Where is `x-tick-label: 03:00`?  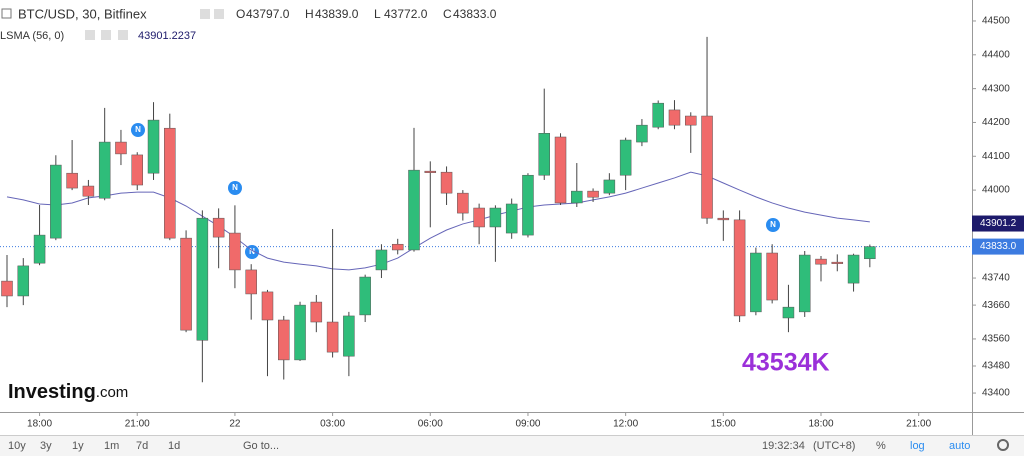
x-tick-label: 03:00 is located at coordinates (332, 424).